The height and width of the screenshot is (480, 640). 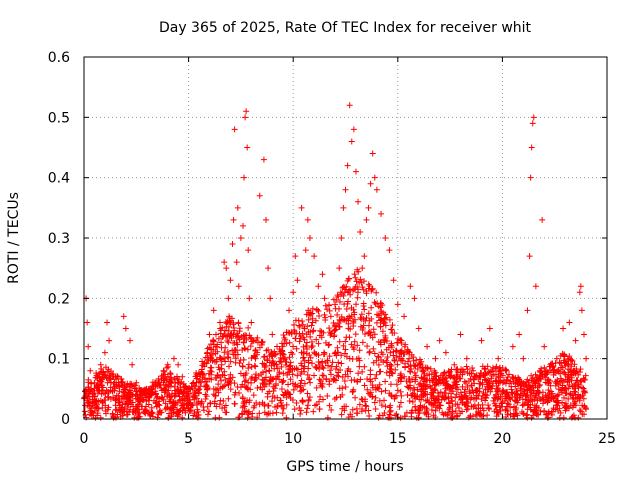 I want to click on y-tick-label: 0.5, so click(x=59, y=118).